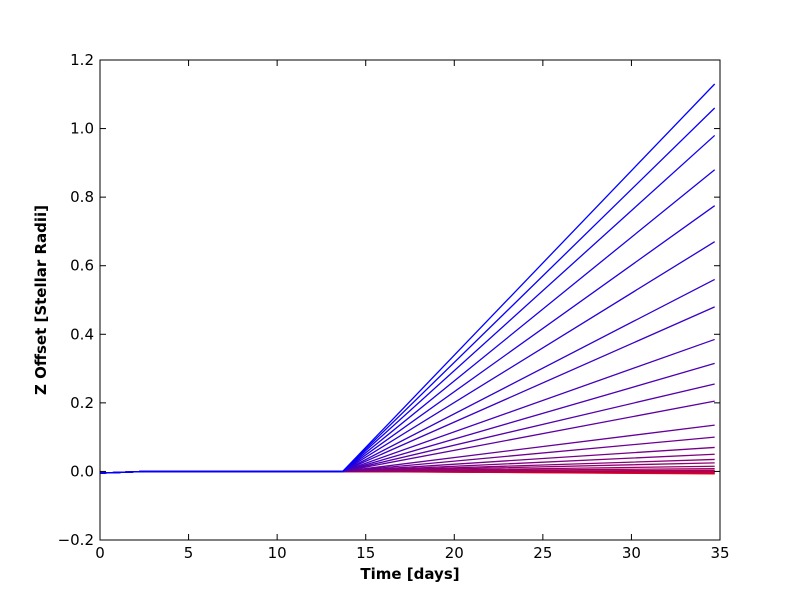 This screenshot has height=600, width=800. Describe the element at coordinates (454, 553) in the screenshot. I see `x-tick-label: 20` at that location.